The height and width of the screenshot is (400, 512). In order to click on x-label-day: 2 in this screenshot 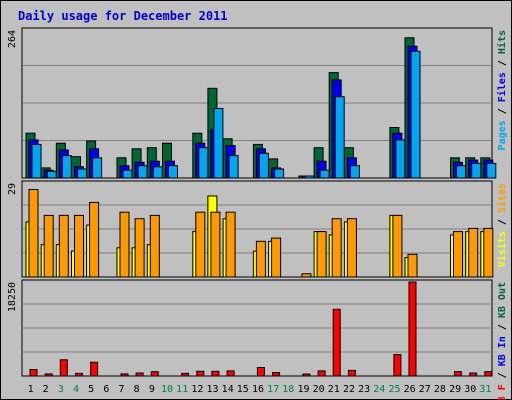, I will do `click(46, 389)`.